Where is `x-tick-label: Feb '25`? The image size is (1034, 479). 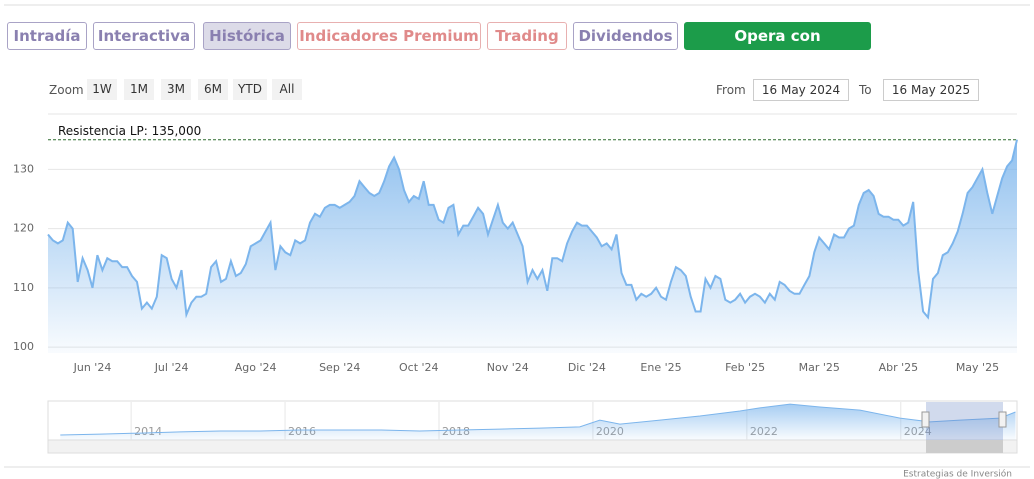 x-tick-label: Feb '25 is located at coordinates (745, 367).